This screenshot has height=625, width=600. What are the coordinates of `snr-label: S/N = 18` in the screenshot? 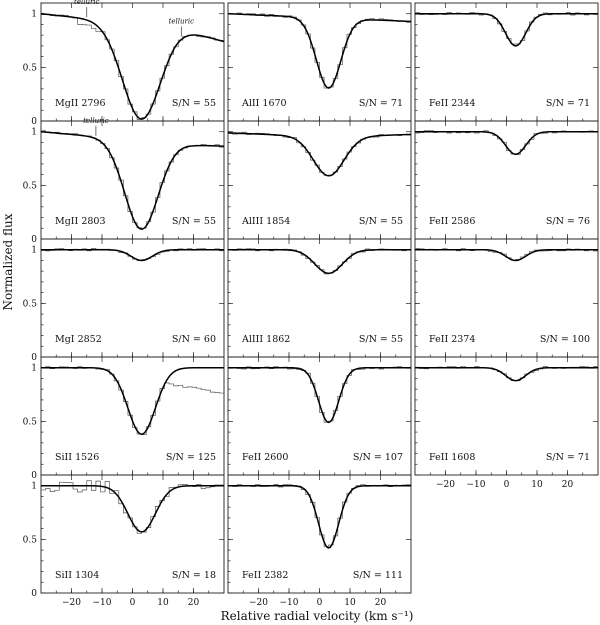 It's located at (194, 575).